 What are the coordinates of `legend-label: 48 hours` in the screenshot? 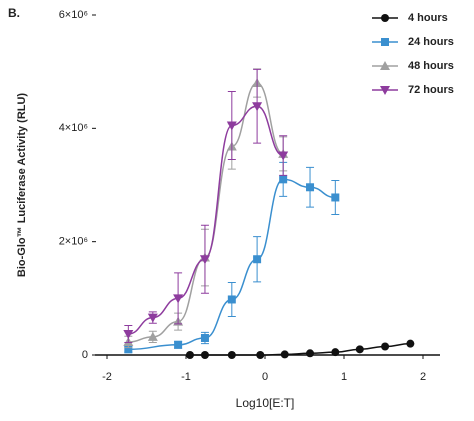 It's located at (431, 66).